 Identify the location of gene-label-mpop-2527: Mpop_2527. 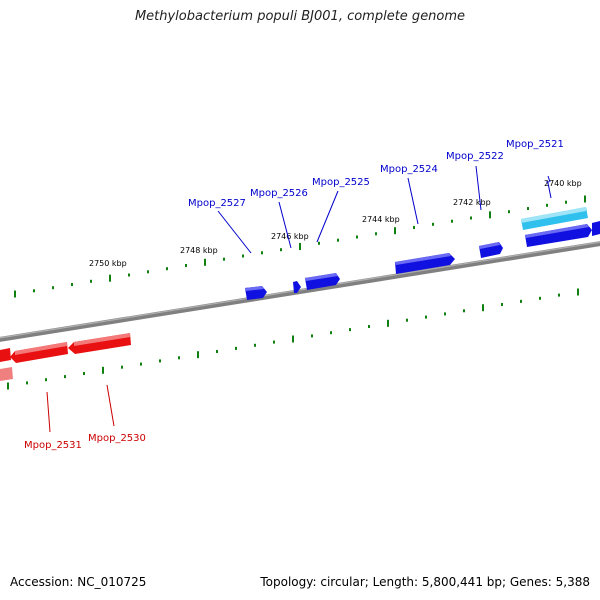
(217, 203).